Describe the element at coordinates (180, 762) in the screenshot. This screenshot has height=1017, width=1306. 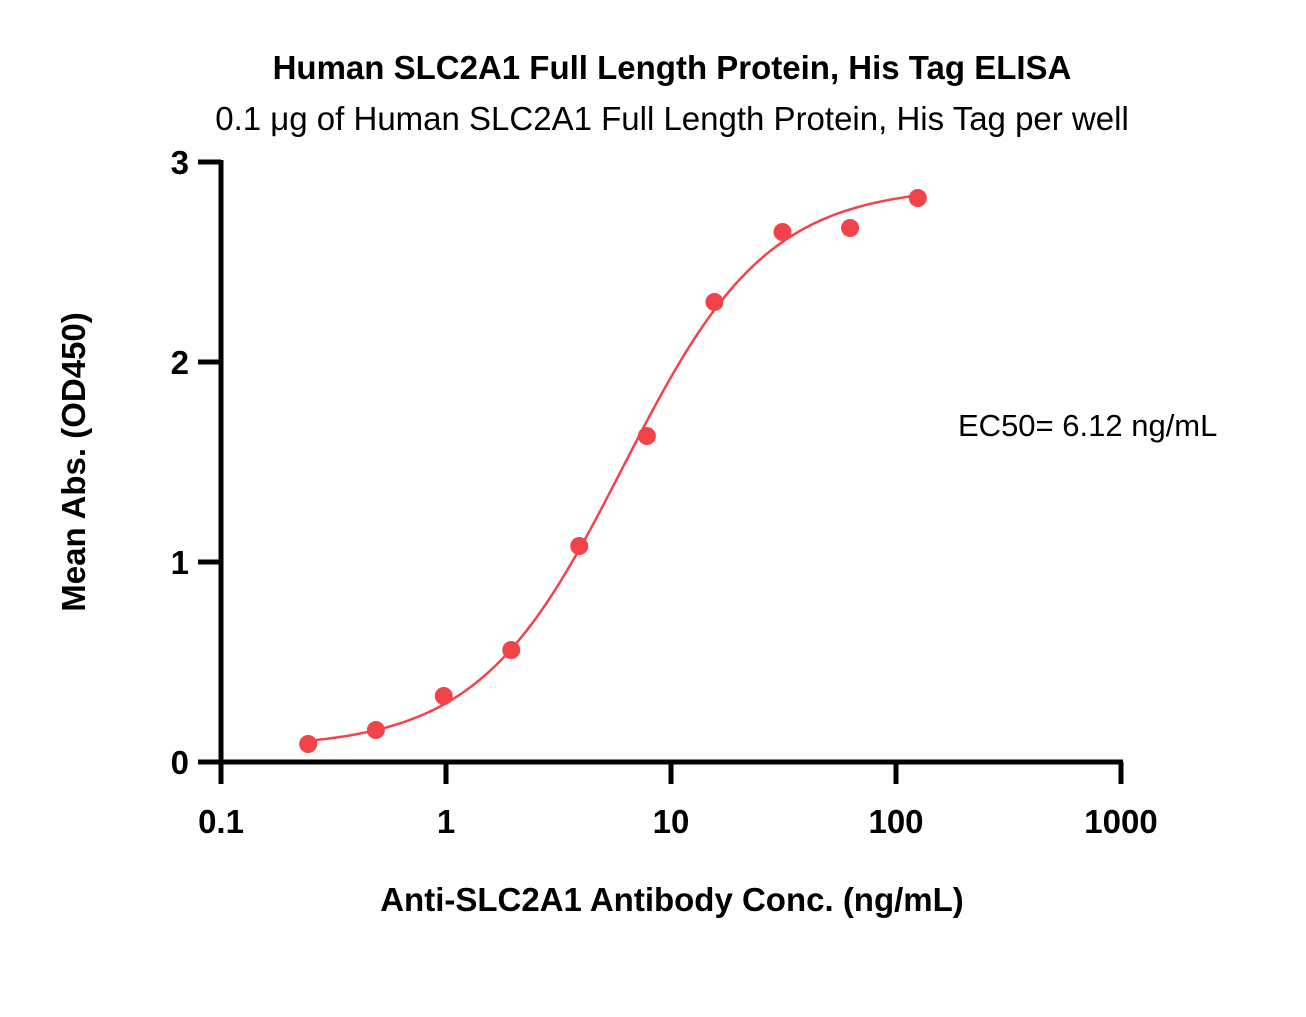
I see `y-tick-label: 0` at that location.